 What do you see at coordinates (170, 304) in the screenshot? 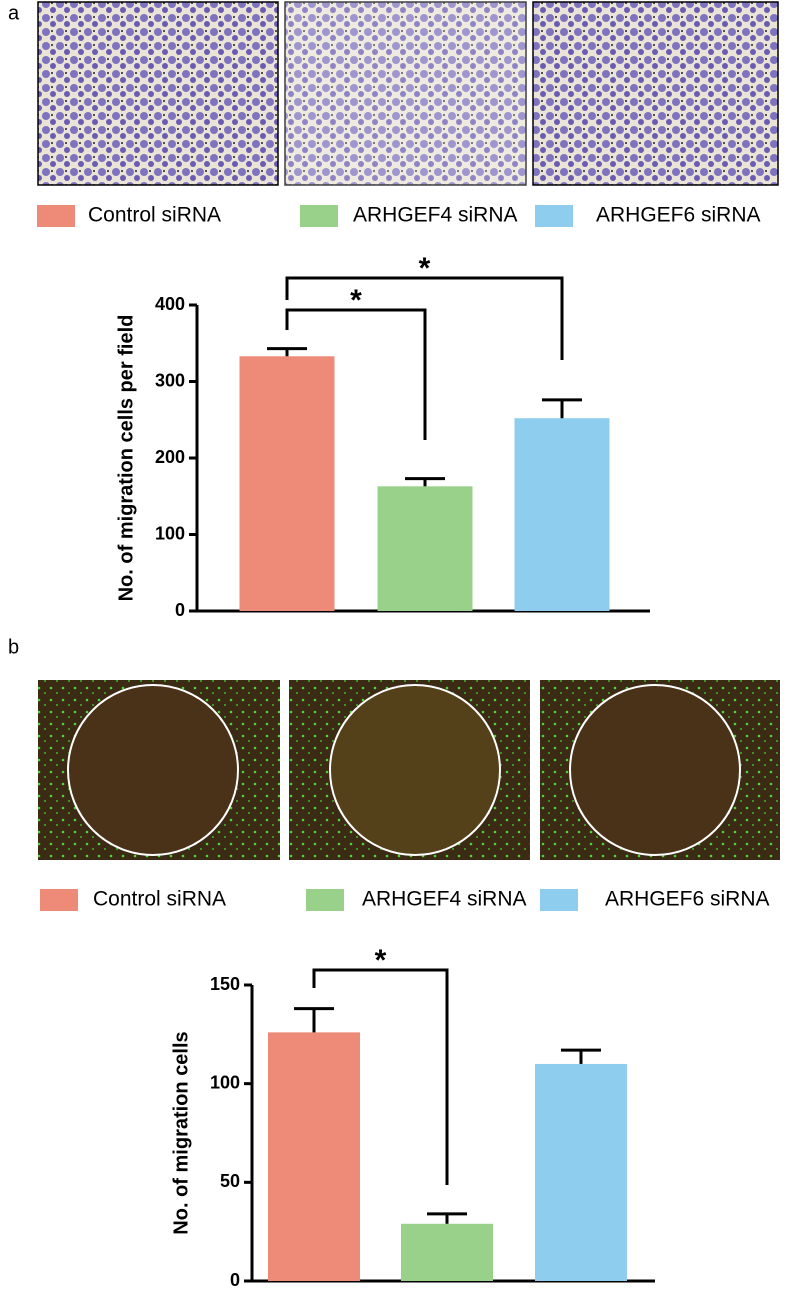
I see `y-tick-label: 400` at bounding box center [170, 304].